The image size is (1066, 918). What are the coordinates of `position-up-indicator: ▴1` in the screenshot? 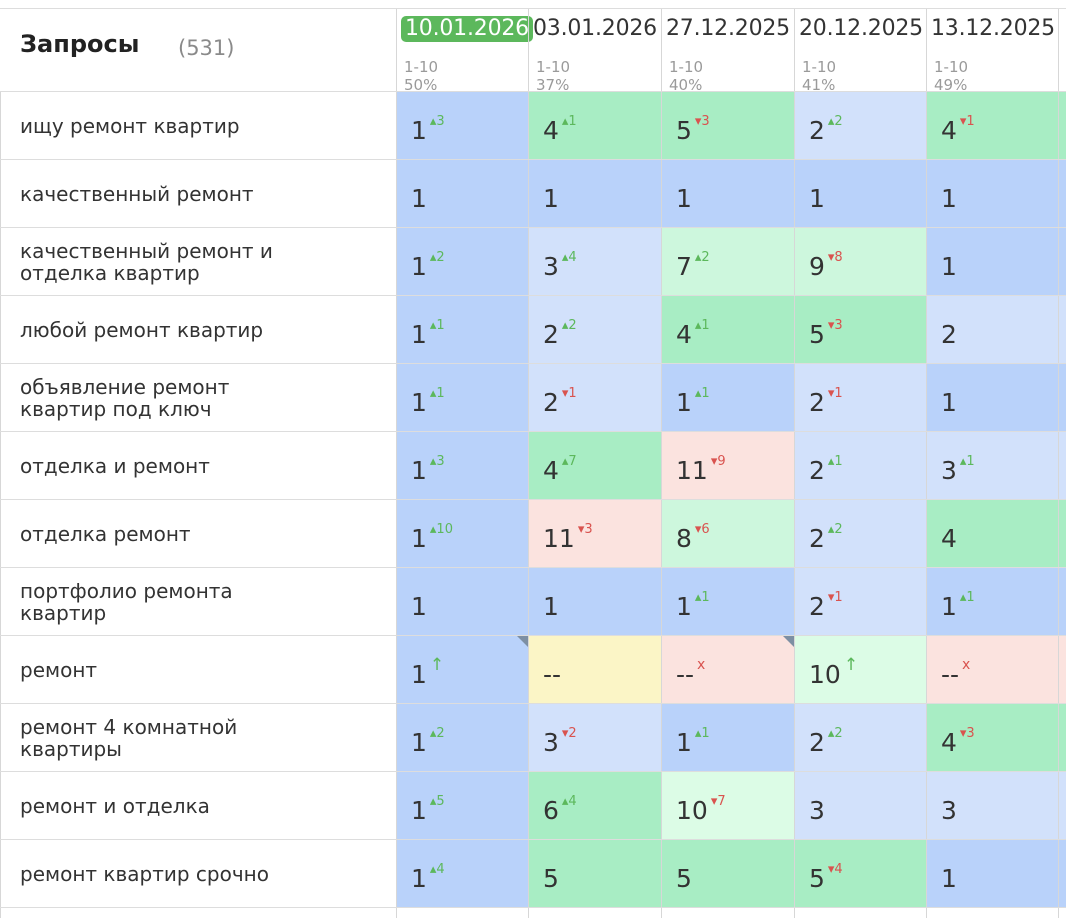 It's located at (967, 461).